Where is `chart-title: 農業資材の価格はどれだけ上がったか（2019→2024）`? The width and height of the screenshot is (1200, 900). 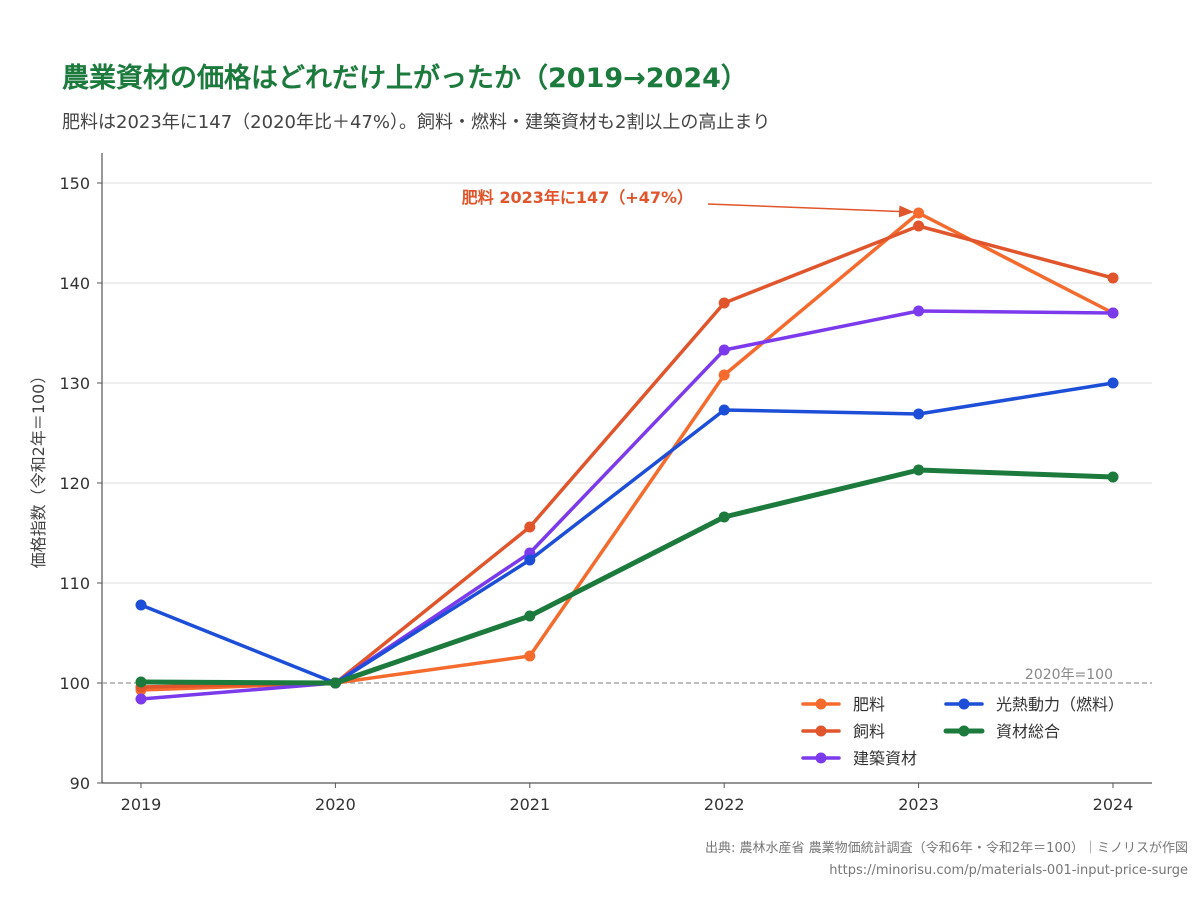
chart-title: 農業資材の価格はどれだけ上がったか（2019→2024） is located at coordinates (405, 78).